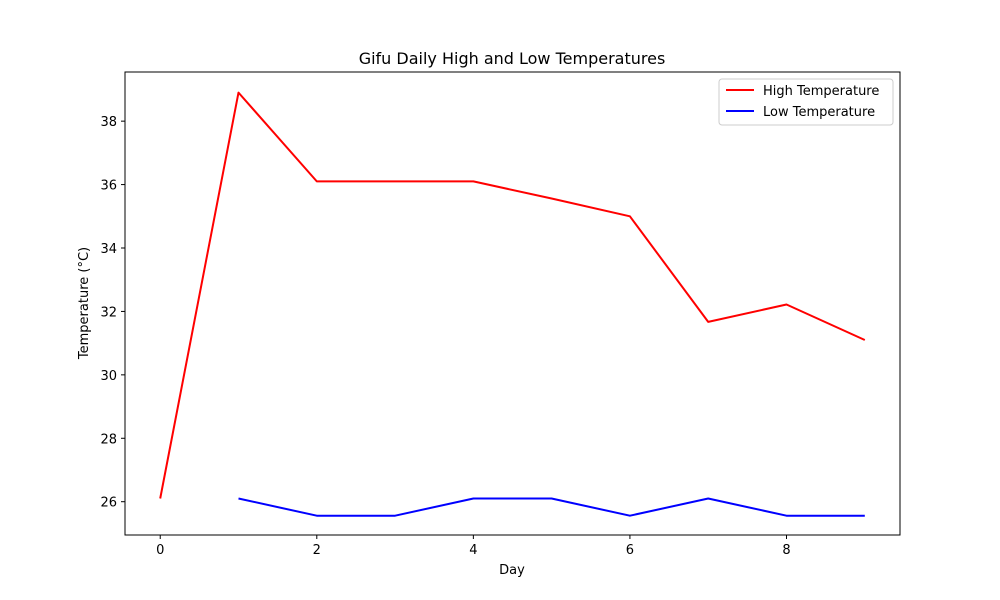 Image resolution: width=1000 pixels, height=600 pixels. I want to click on legend-label-low: Low Temperature, so click(819, 112).